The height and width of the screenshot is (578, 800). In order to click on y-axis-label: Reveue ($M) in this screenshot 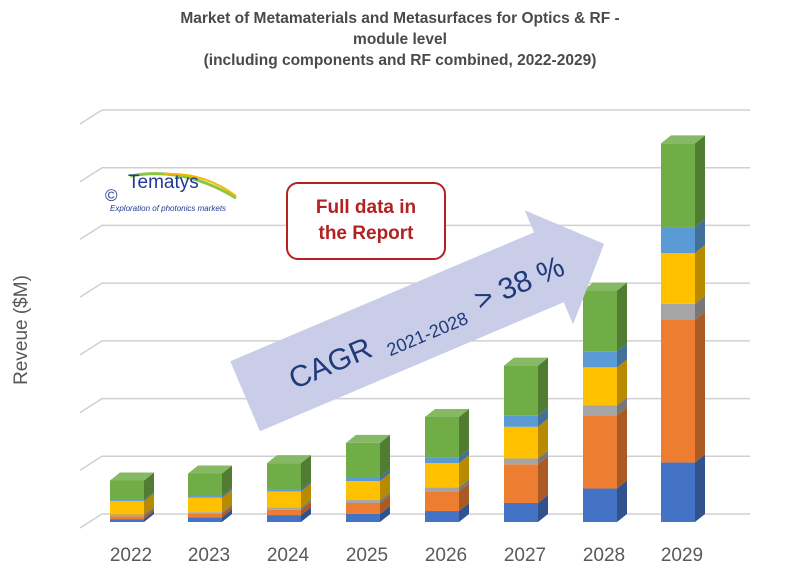, I will do `click(21, 330)`.